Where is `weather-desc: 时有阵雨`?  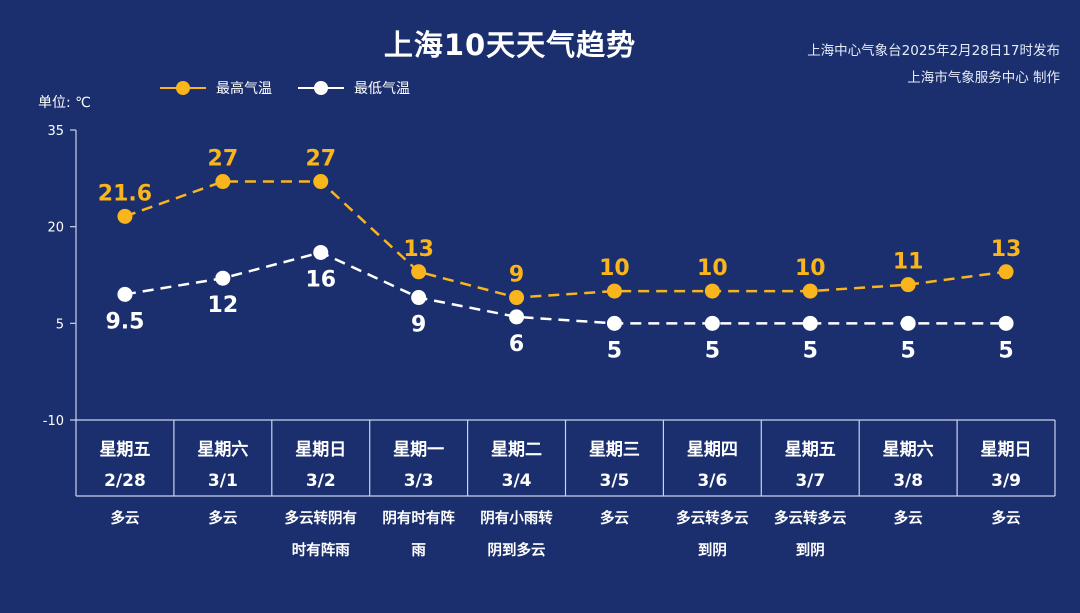
weather-desc: 时有阵雨 is located at coordinates (321, 550).